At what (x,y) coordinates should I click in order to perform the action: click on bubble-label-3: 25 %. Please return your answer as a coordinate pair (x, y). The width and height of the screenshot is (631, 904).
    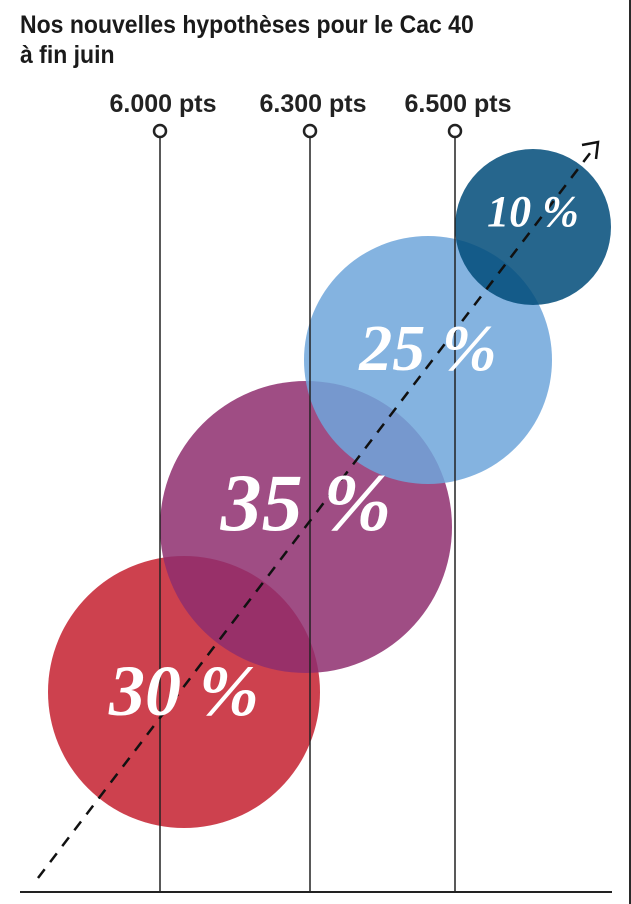
    Looking at the image, I should click on (427, 348).